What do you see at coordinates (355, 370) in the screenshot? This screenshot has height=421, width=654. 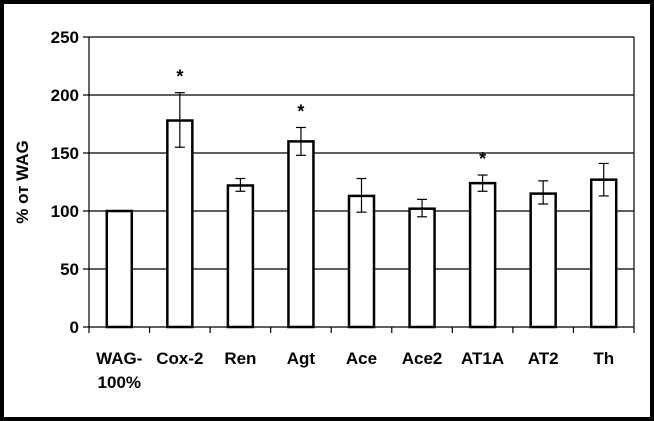 I see `x-tick-labels: WAG- 100% Cox-2 Ren Agt Ace Ace2 AT1A AT2 Th` at bounding box center [355, 370].